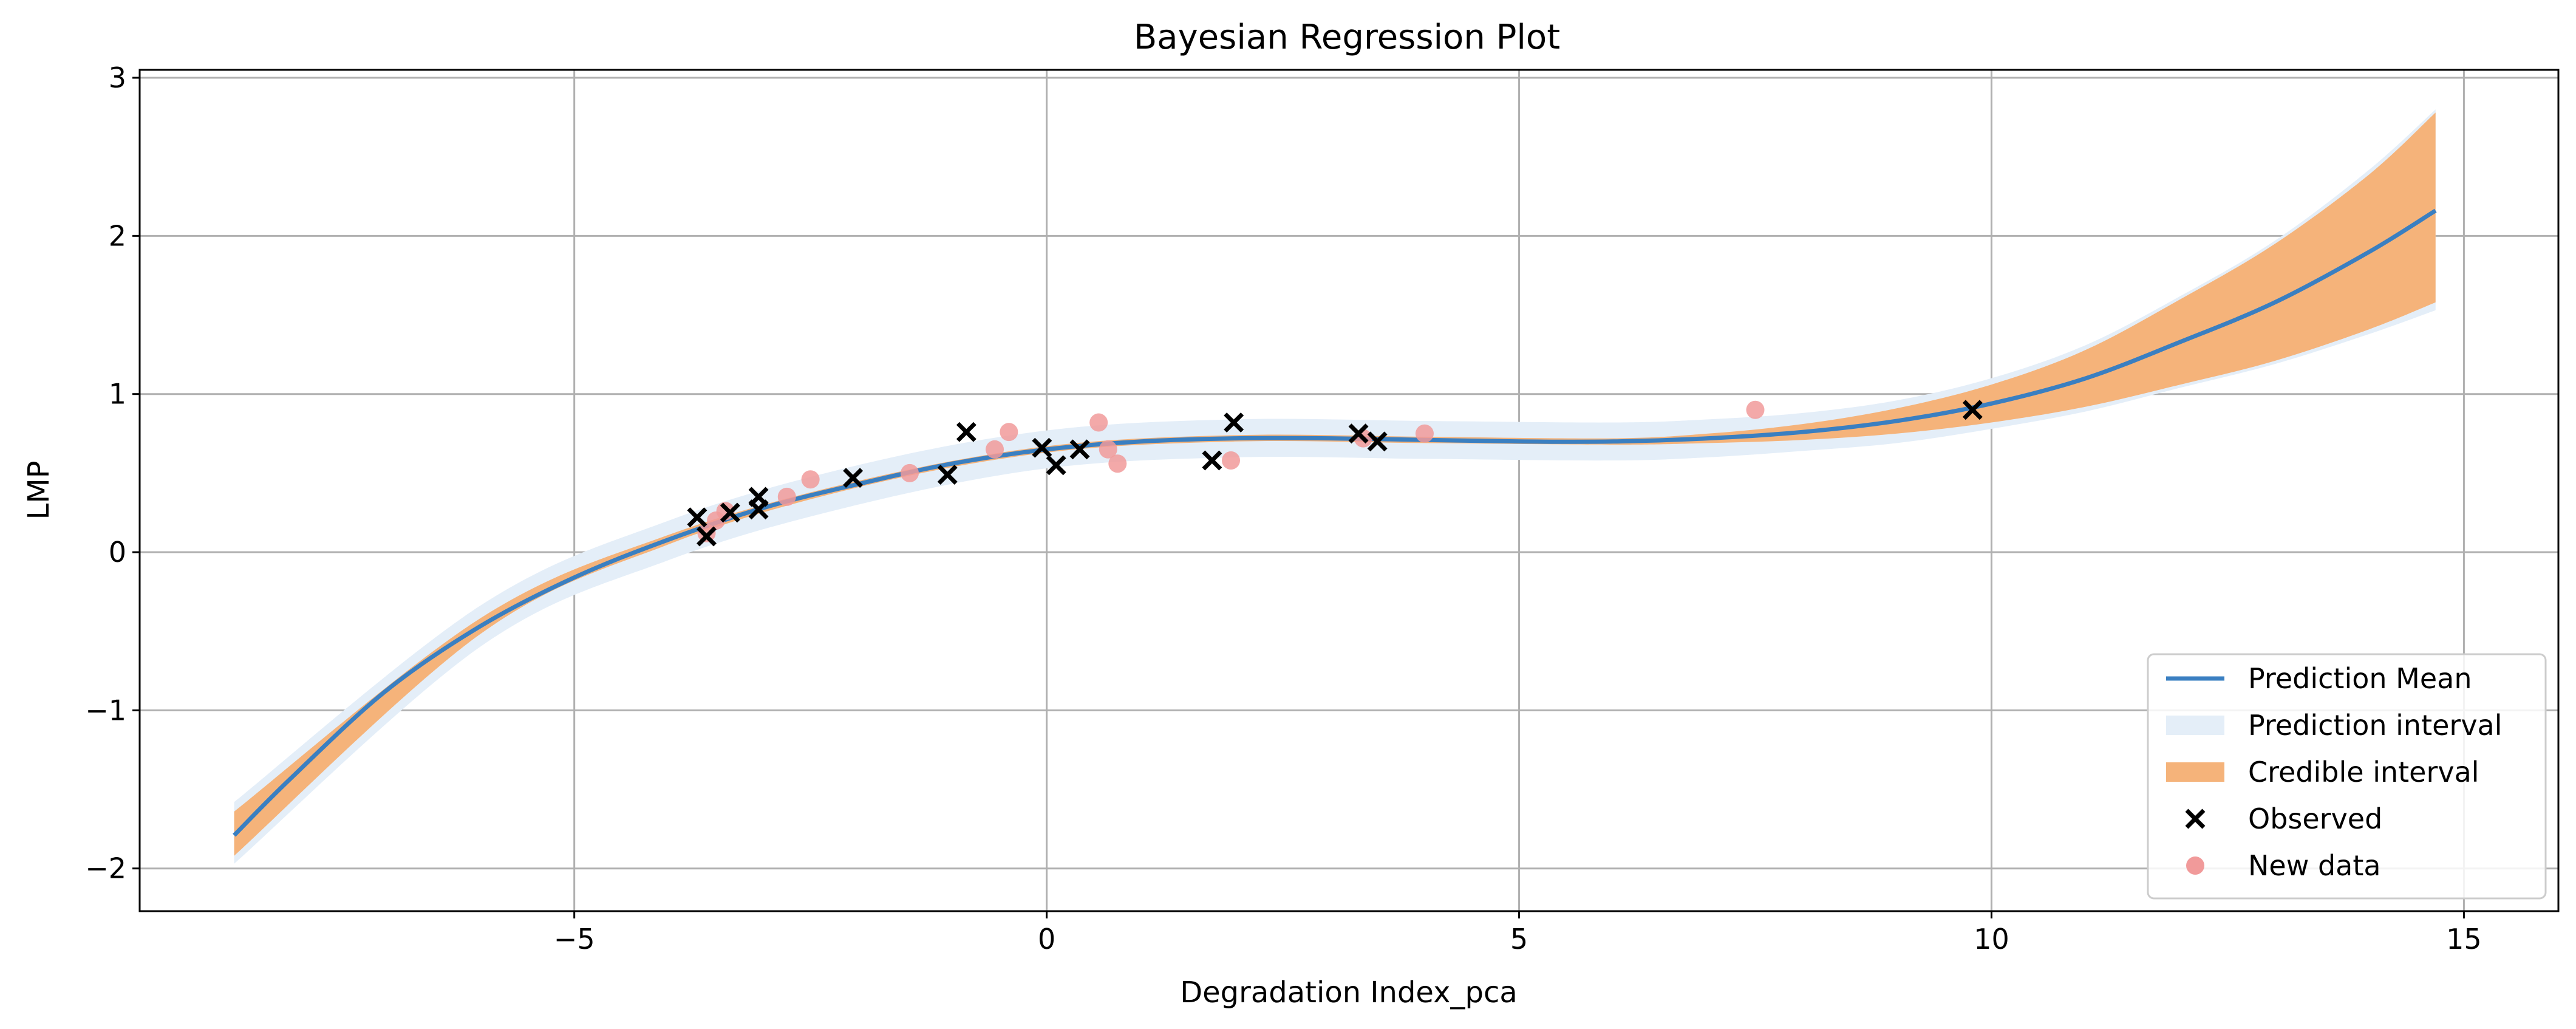  I want to click on x-tick-label: 5, so click(1519, 939).